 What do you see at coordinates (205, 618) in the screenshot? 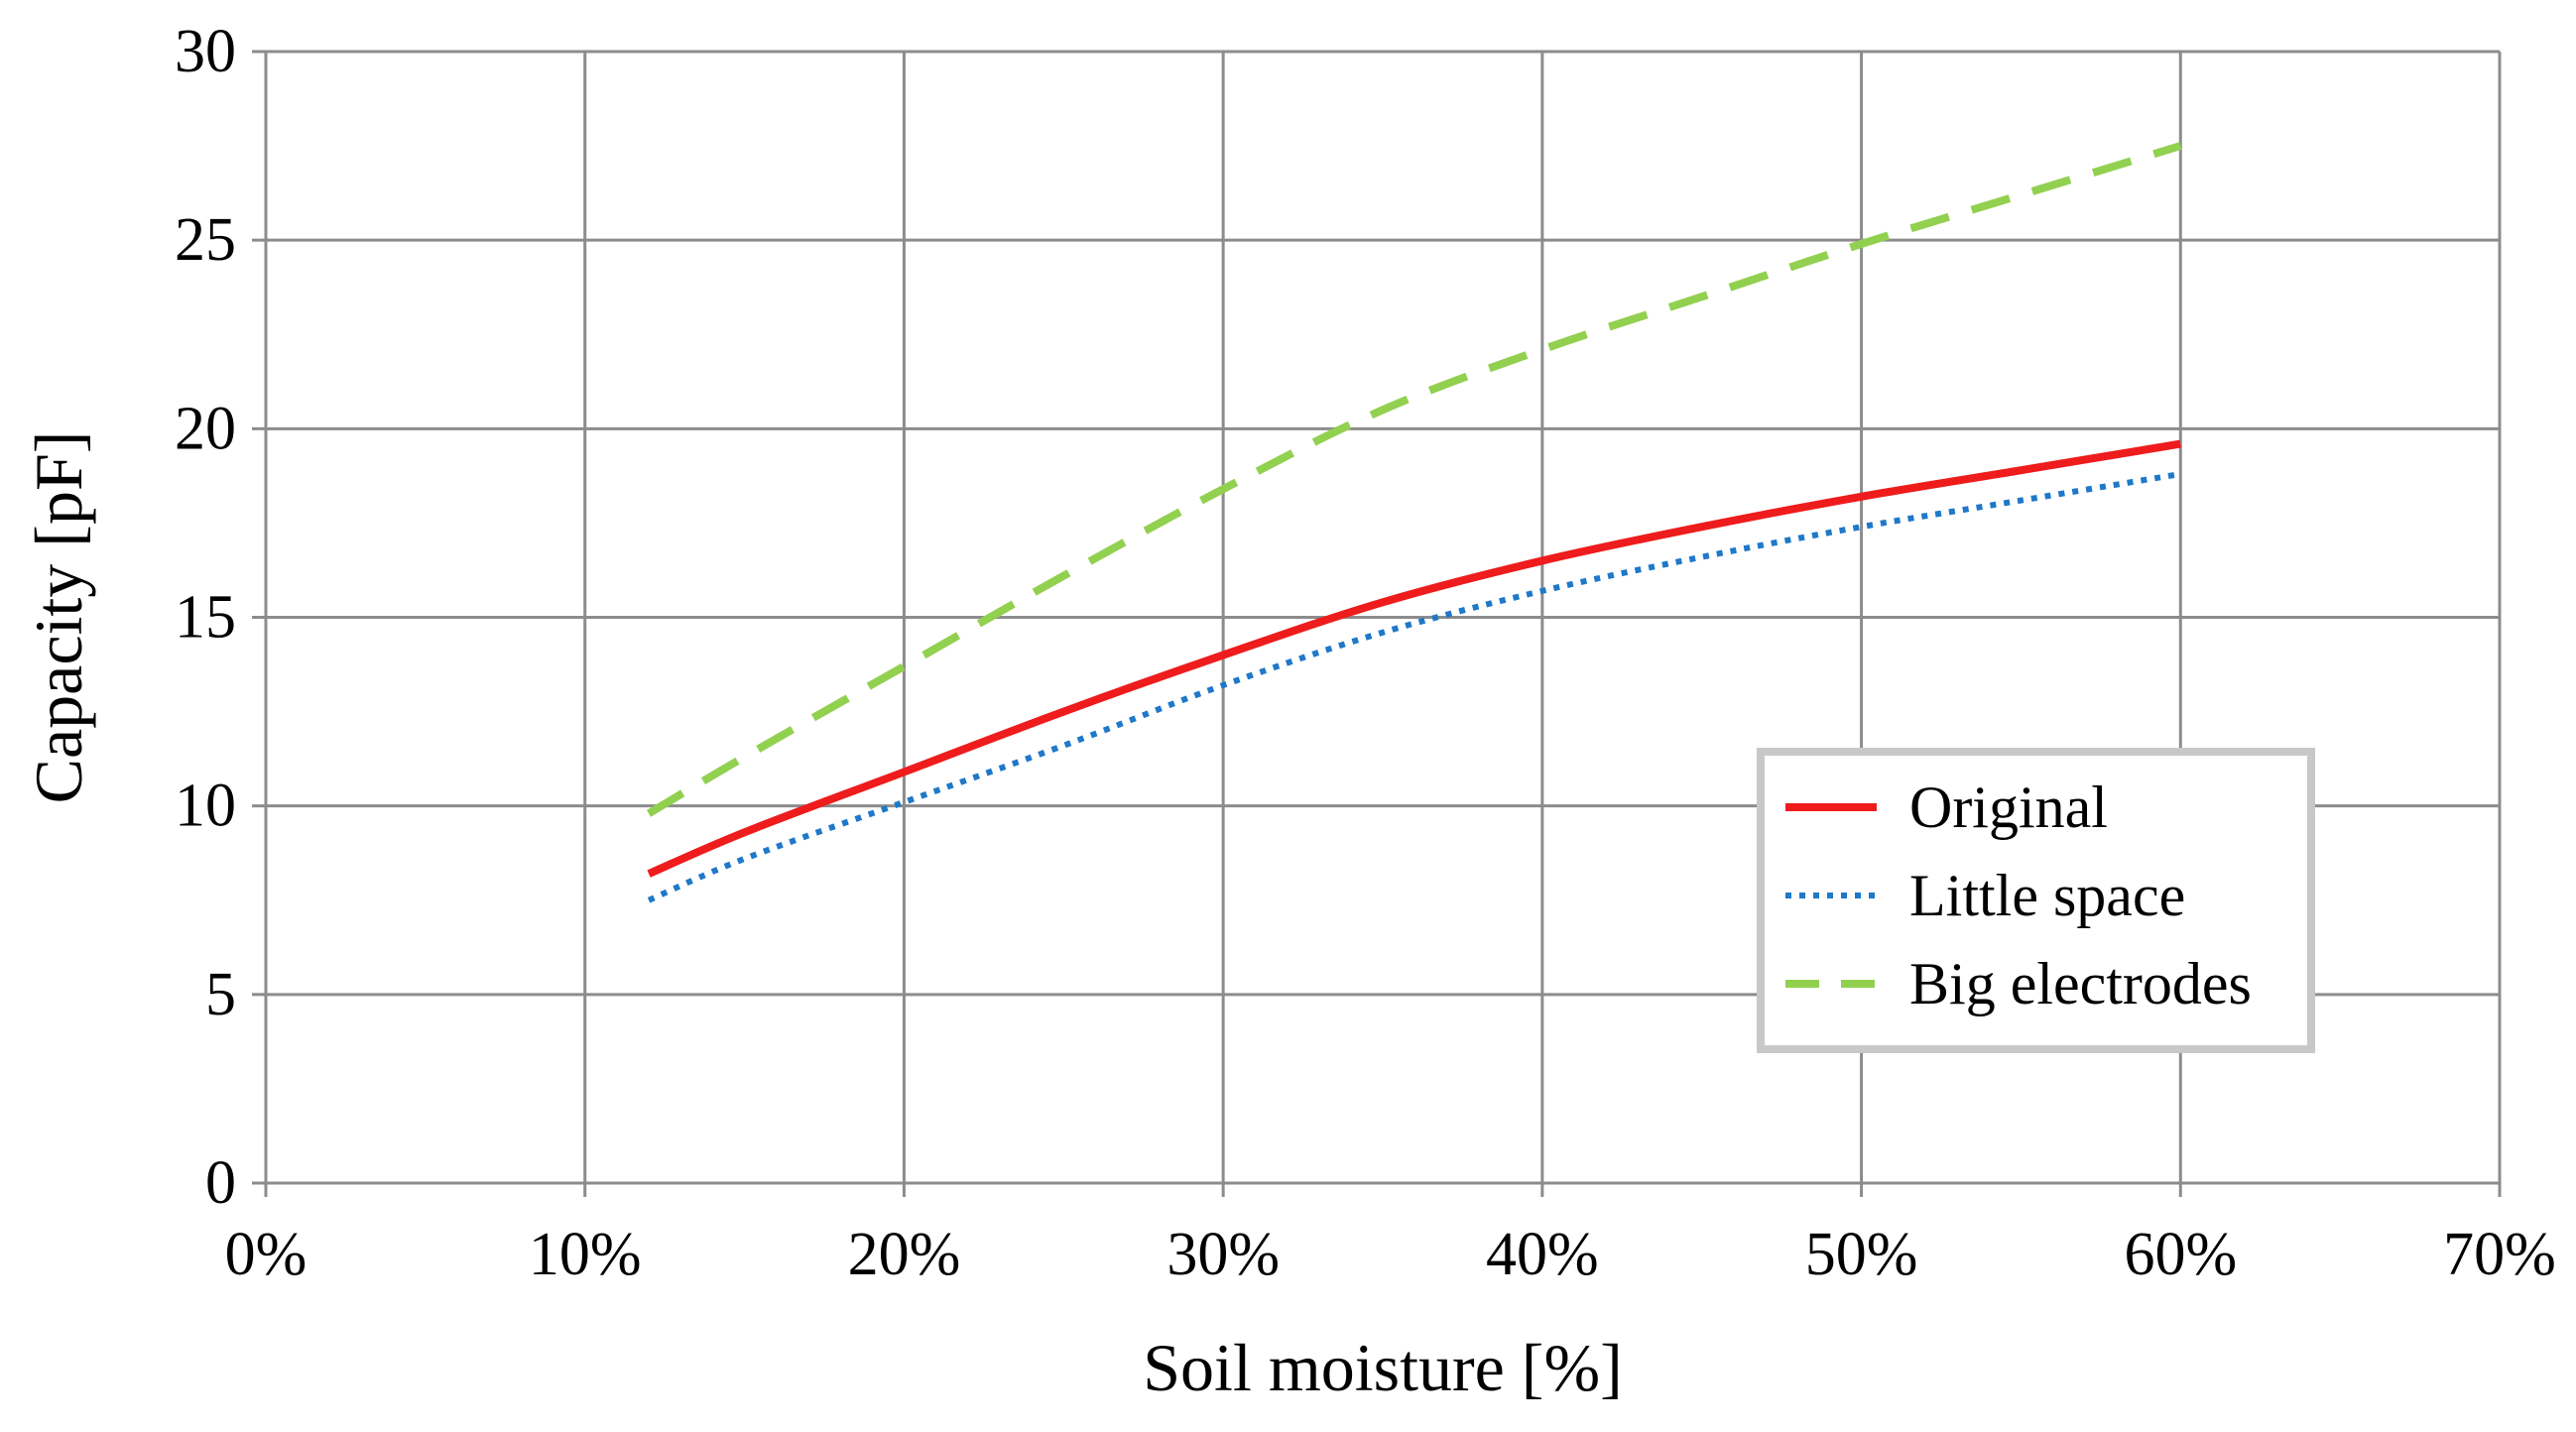
I see `y-tick-label: 15` at bounding box center [205, 618].